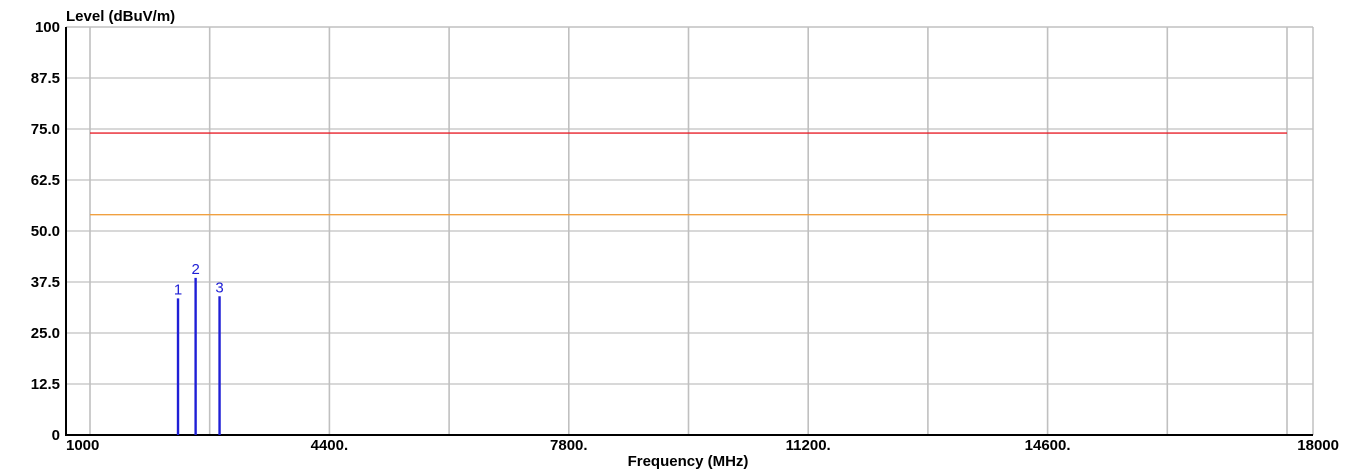 This screenshot has width=1345, height=471. Describe the element at coordinates (45, 180) in the screenshot. I see `y-tick-label: 62.5` at that location.